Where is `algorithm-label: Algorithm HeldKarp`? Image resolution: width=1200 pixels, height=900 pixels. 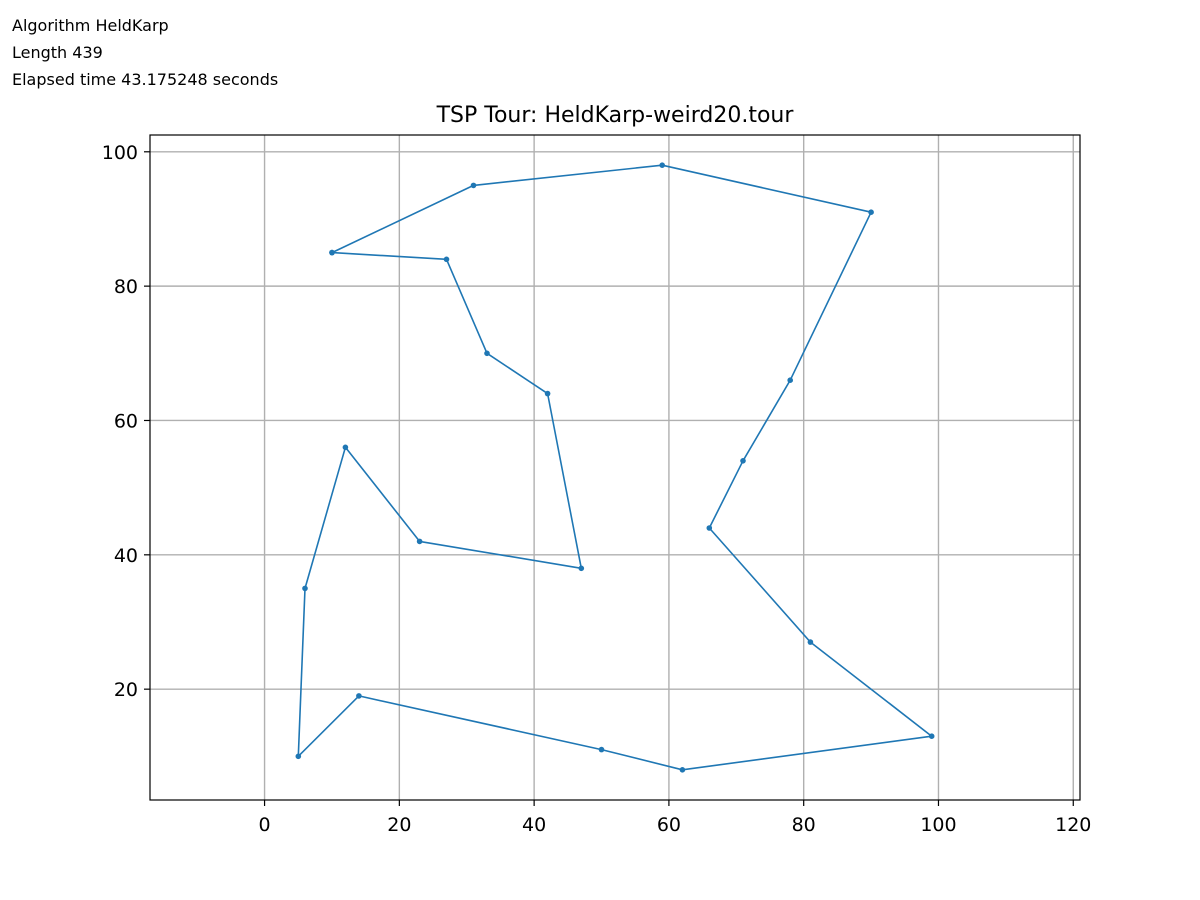
algorithm-label: Algorithm HeldKarp is located at coordinates (90, 25).